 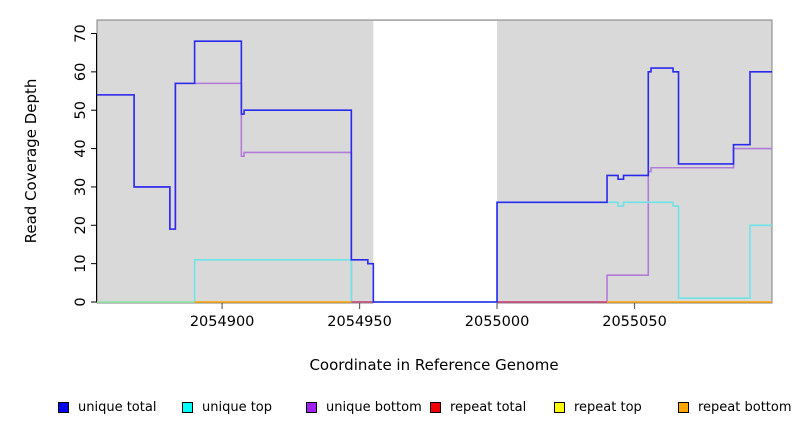 What do you see at coordinates (81, 301) in the screenshot?
I see `y-tick-label: 0` at bounding box center [81, 301].